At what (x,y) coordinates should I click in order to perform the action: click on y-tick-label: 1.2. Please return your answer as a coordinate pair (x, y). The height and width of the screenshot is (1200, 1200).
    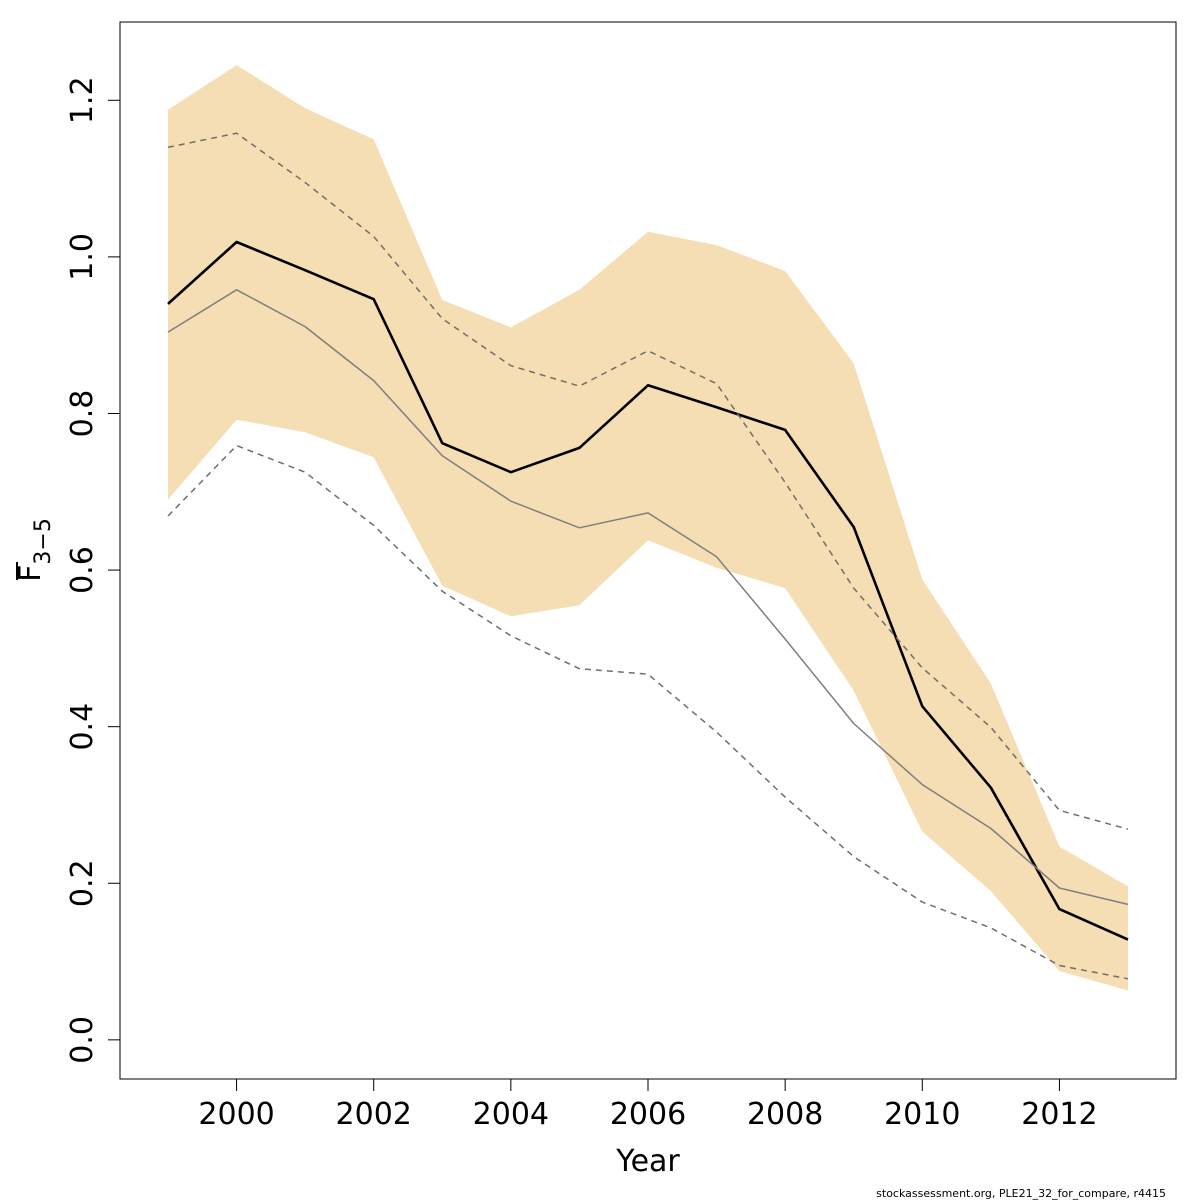
    Looking at the image, I should click on (82, 100).